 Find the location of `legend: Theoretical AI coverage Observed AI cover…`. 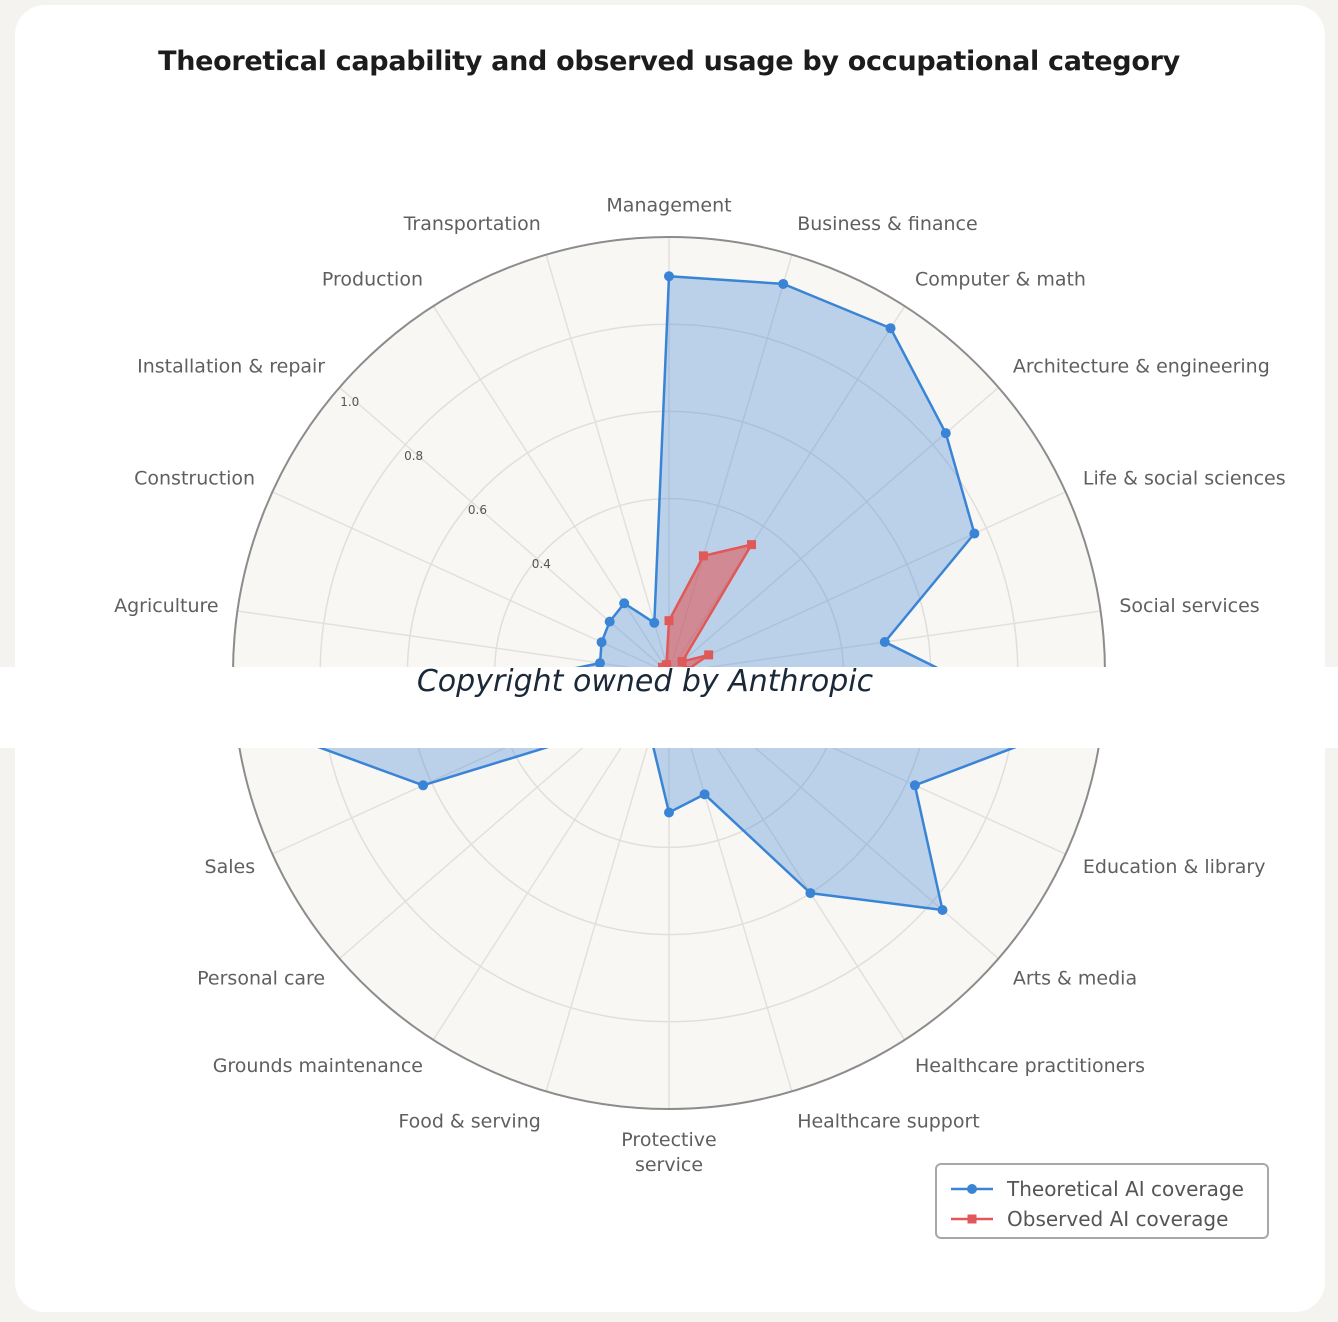

legend: Theoretical AI coverage Observed AI cover… is located at coordinates (1102, 1201).